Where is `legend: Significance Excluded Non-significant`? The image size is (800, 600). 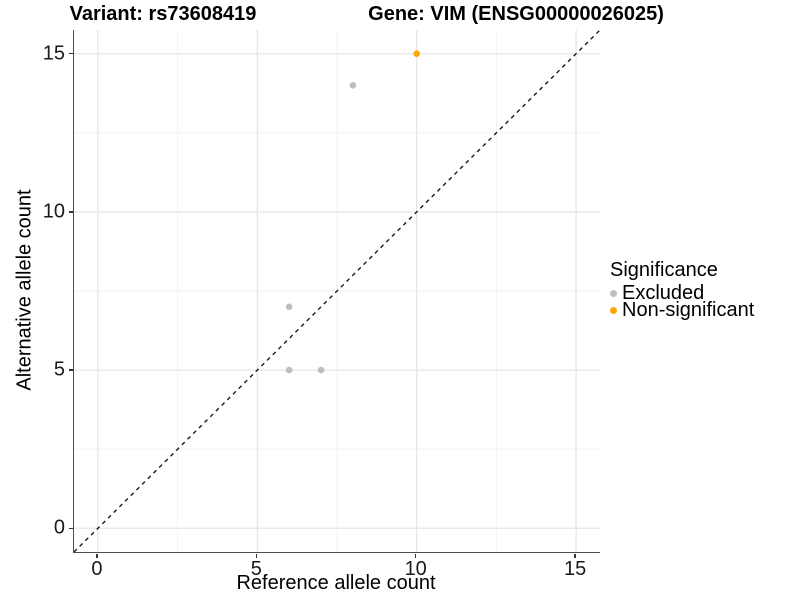
legend: Significance Excluded Non-significant is located at coordinates (682, 290).